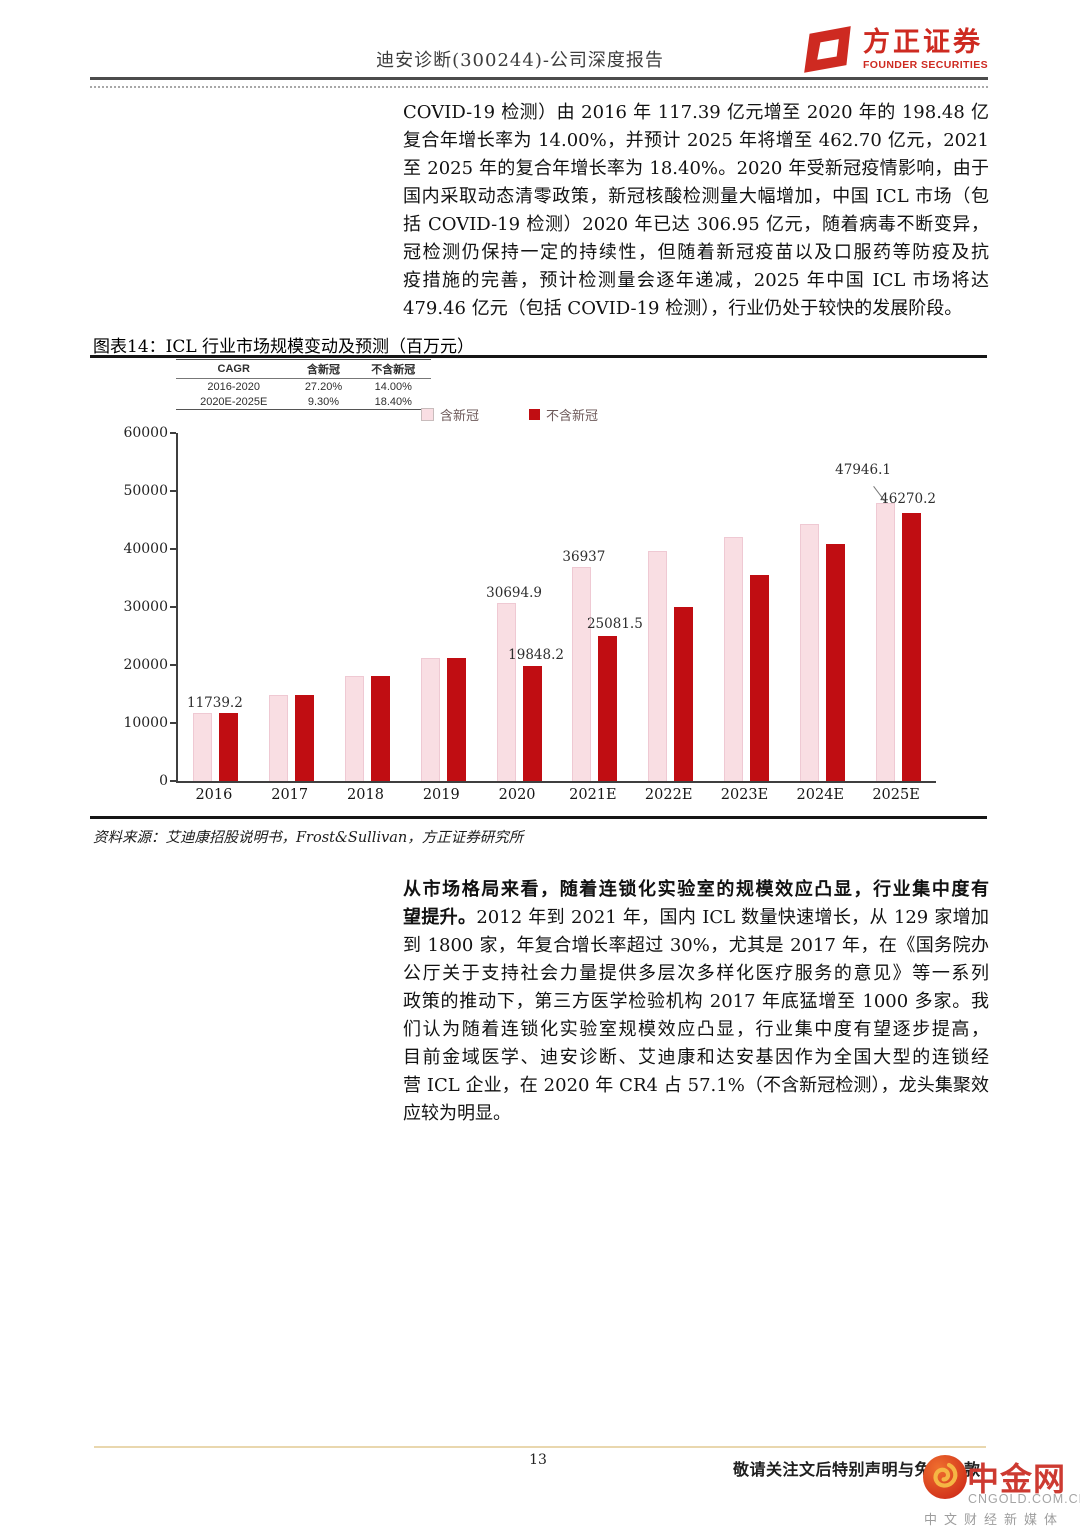 The width and height of the screenshot is (1080, 1527). Describe the element at coordinates (290, 795) in the screenshot. I see `x-axis-label: 2017` at that location.